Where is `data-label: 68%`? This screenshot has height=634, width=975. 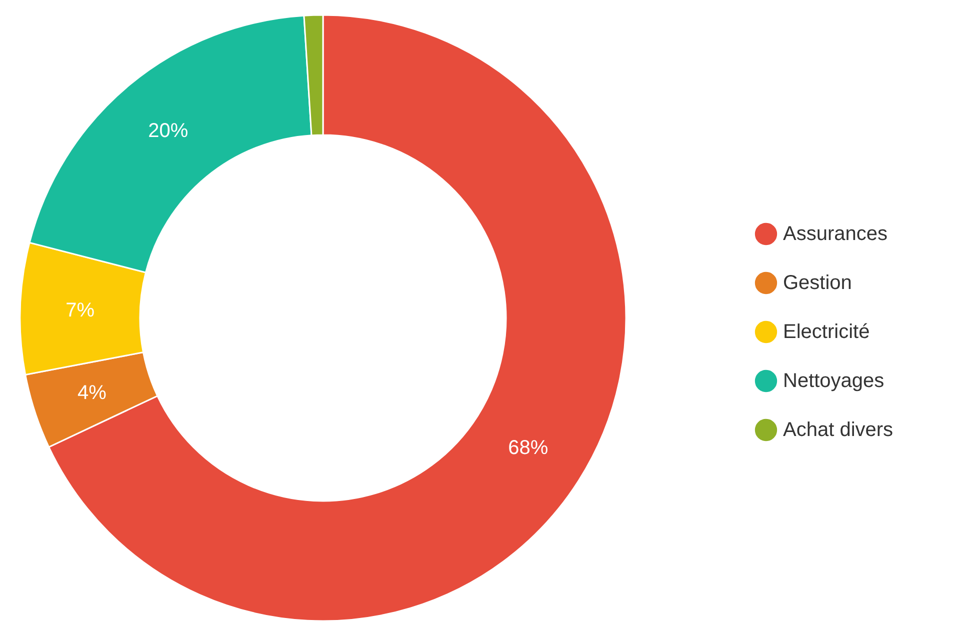
data-label: 68% is located at coordinates (528, 448).